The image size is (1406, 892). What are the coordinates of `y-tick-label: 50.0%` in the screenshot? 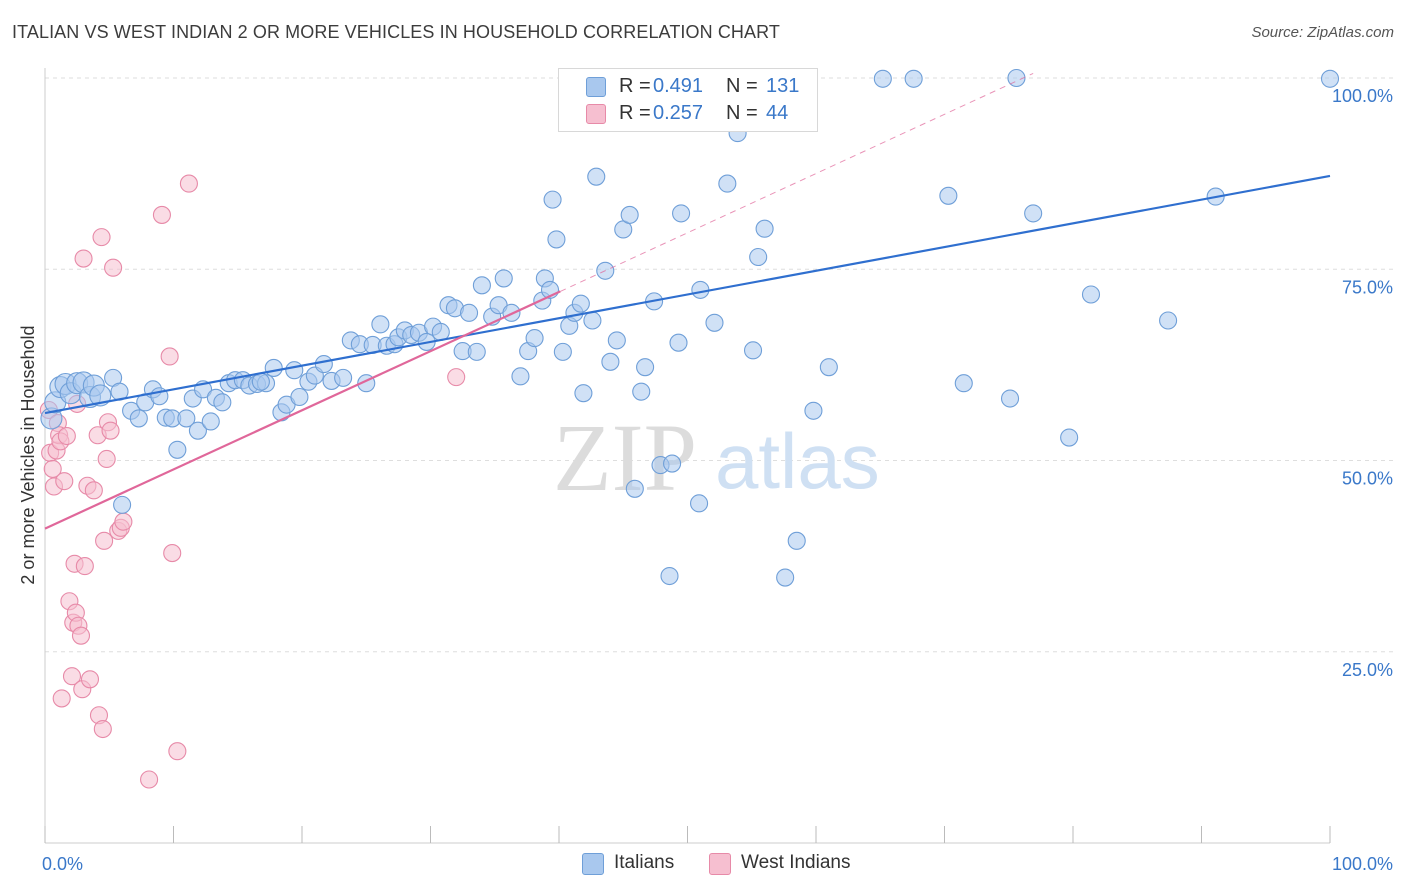 It's located at (1367, 479).